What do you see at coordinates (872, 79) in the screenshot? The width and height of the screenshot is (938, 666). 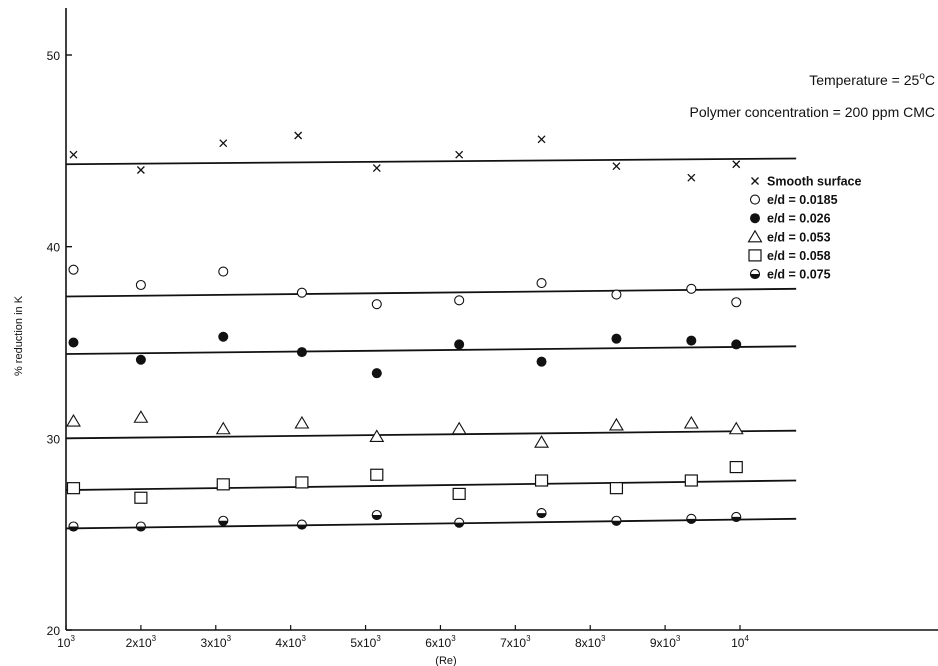 I see `annotation-temperature: Temperature = 25oC` at bounding box center [872, 79].